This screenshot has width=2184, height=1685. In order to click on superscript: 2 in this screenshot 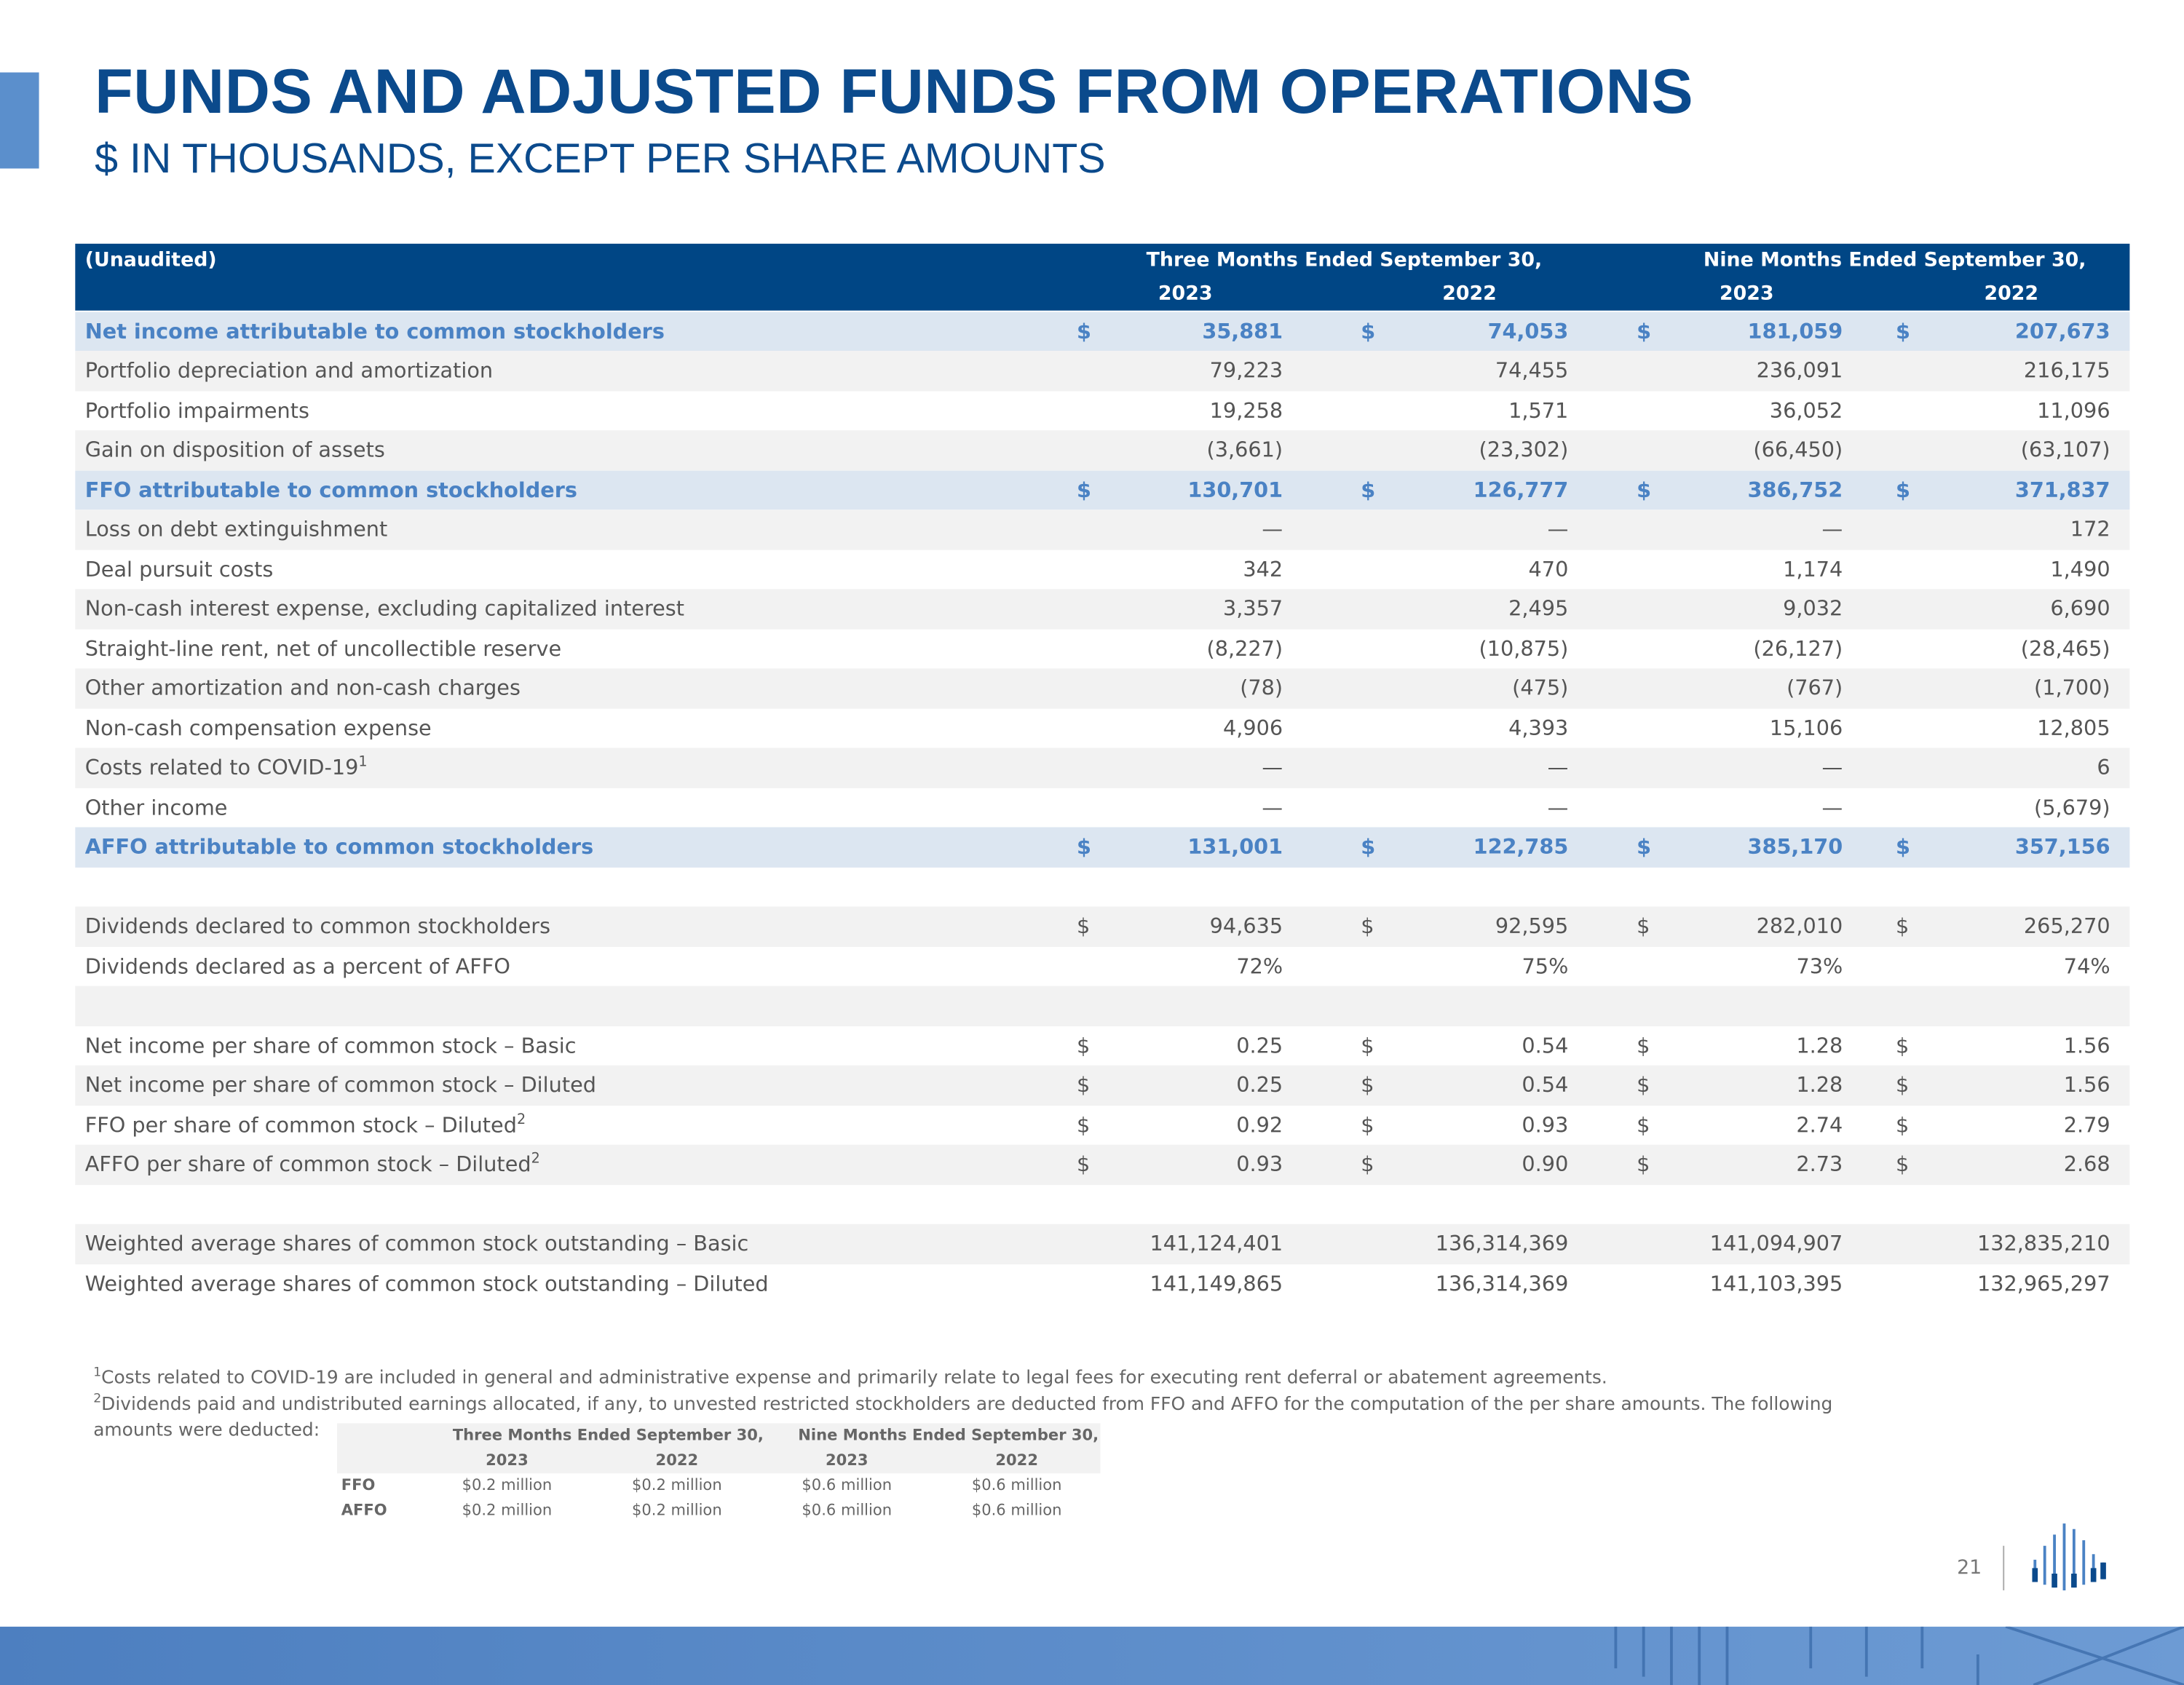, I will do `click(535, 1159)`.